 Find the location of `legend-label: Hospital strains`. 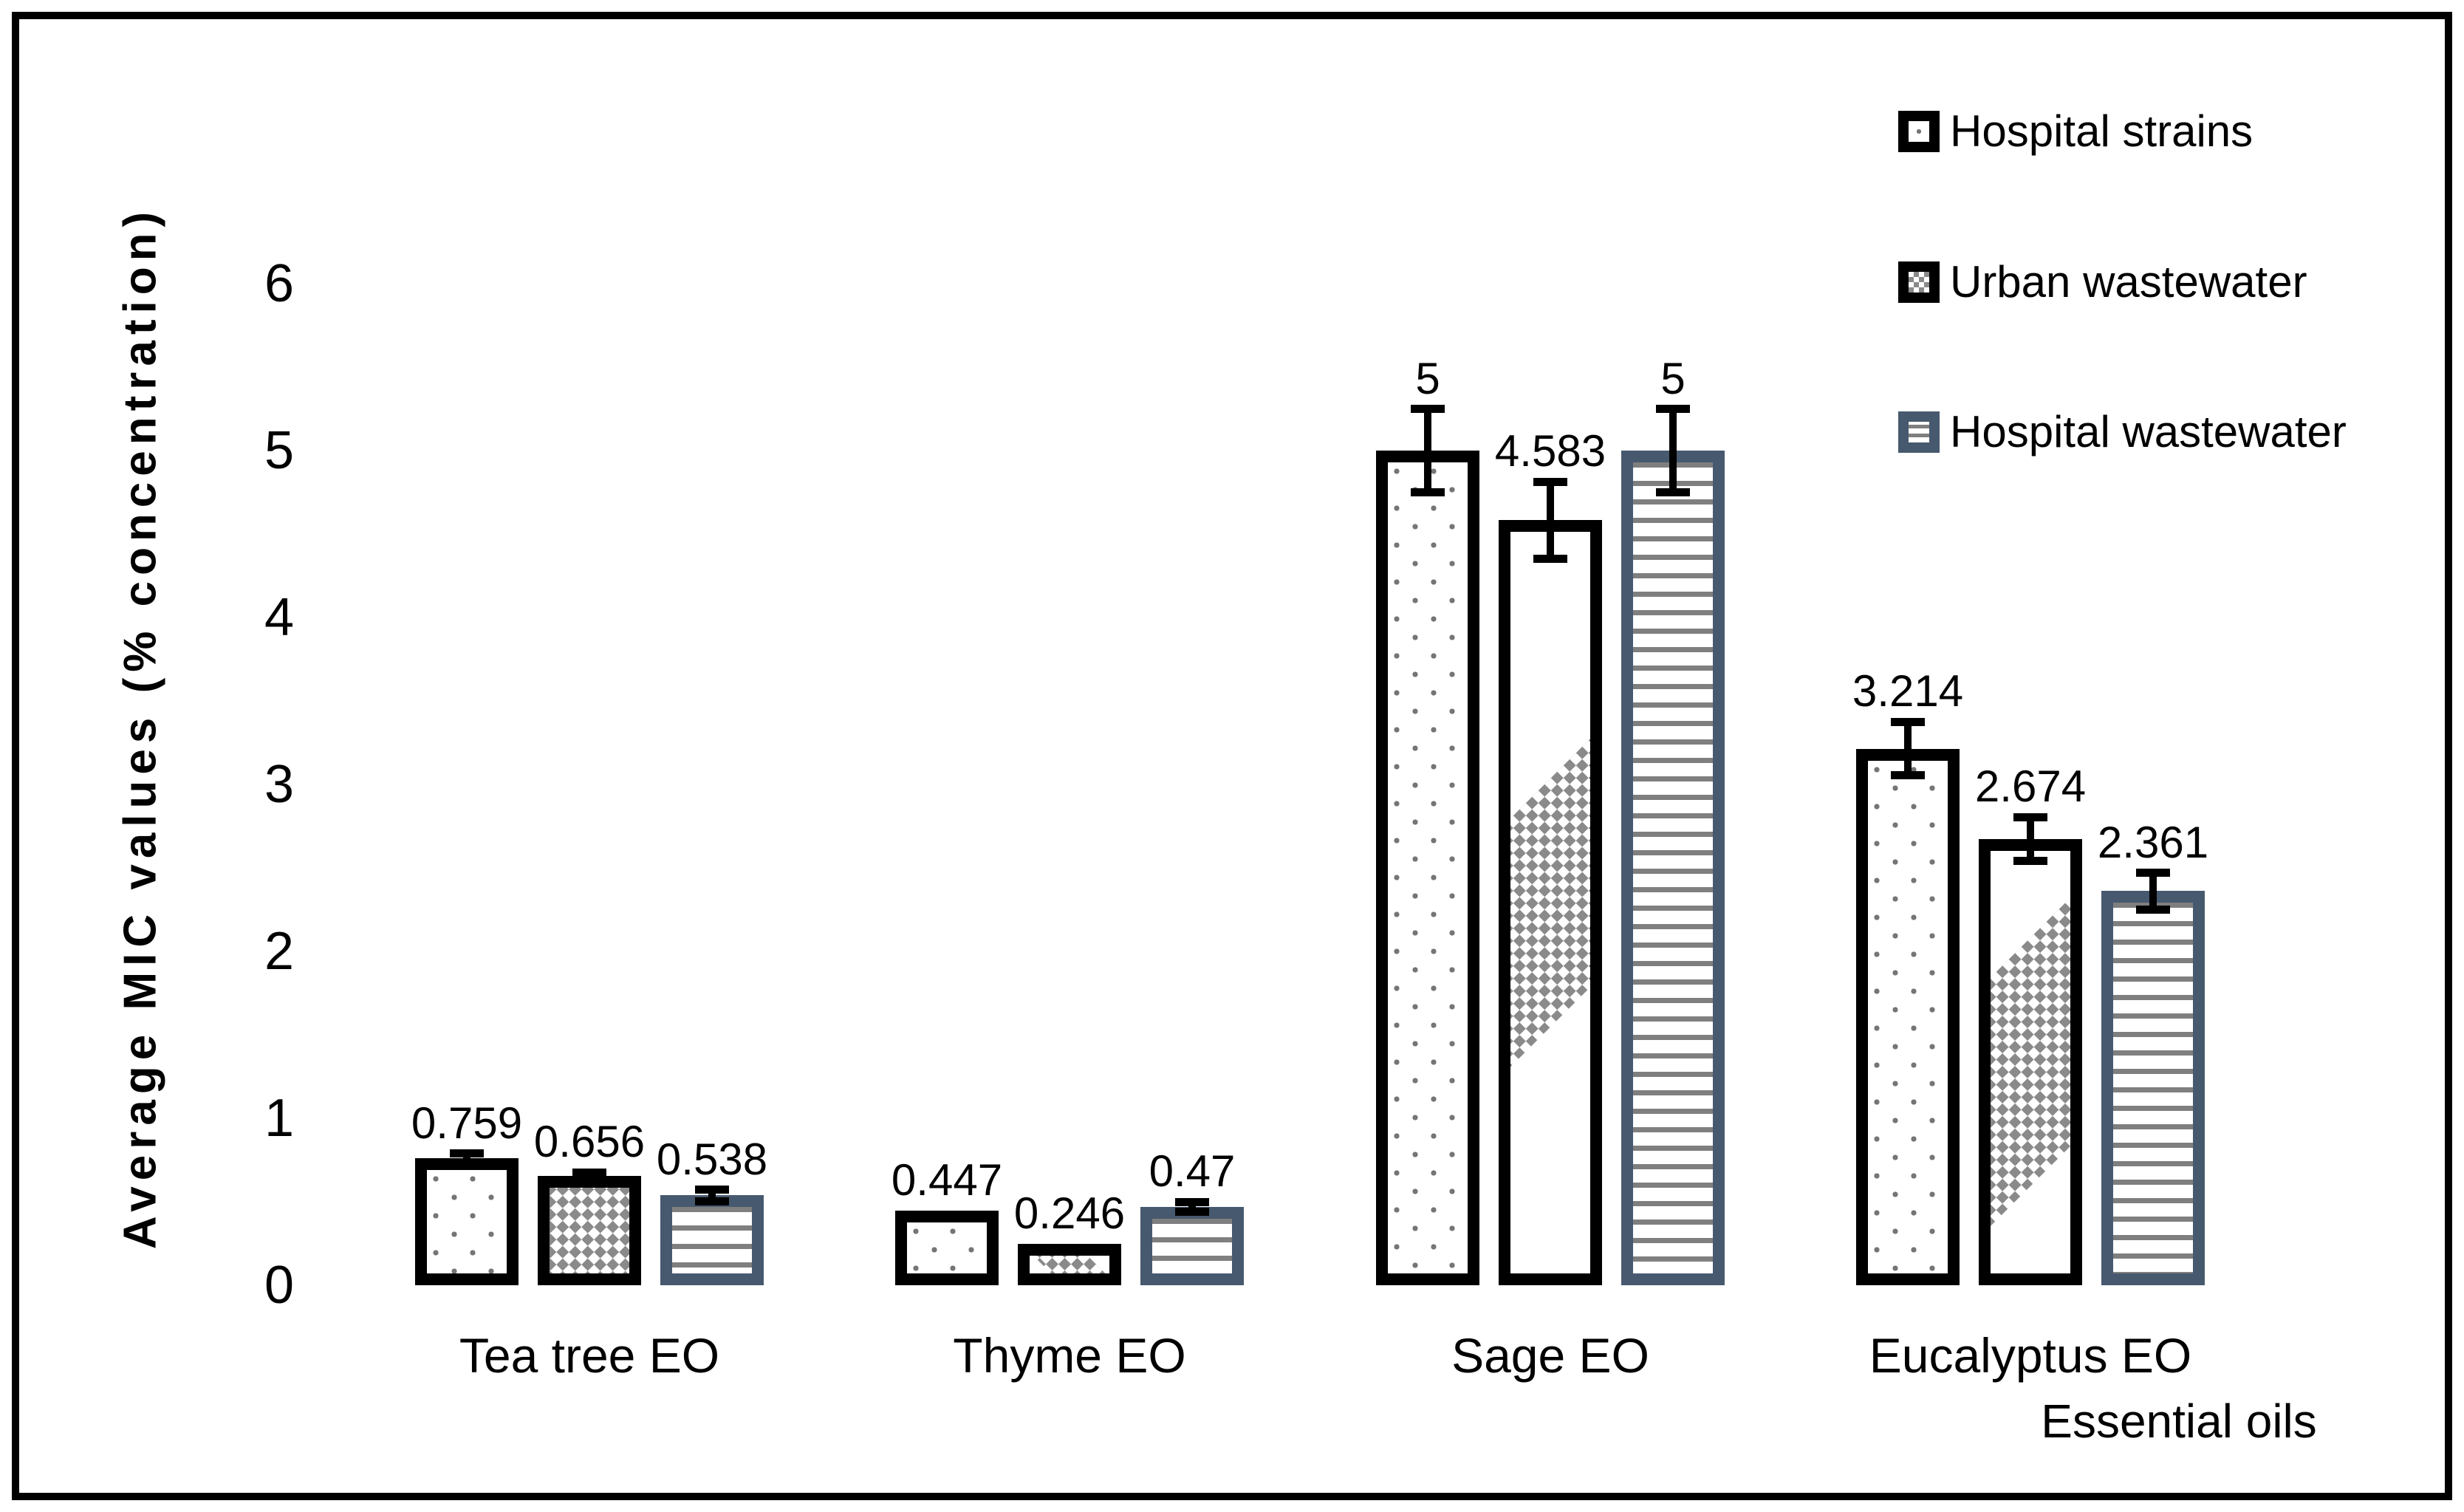

legend-label: Hospital strains is located at coordinates (2101, 131).